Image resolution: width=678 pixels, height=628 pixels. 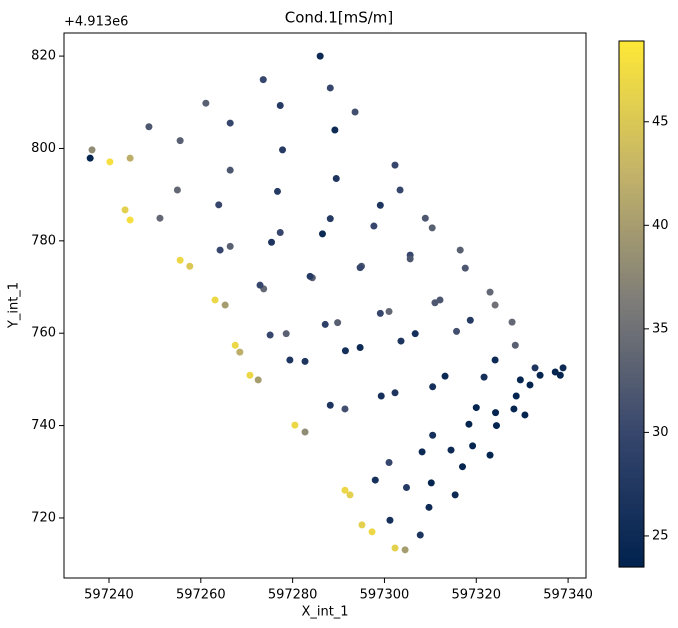 What do you see at coordinates (293, 595) in the screenshot?
I see `x-tick-label: 597280` at bounding box center [293, 595].